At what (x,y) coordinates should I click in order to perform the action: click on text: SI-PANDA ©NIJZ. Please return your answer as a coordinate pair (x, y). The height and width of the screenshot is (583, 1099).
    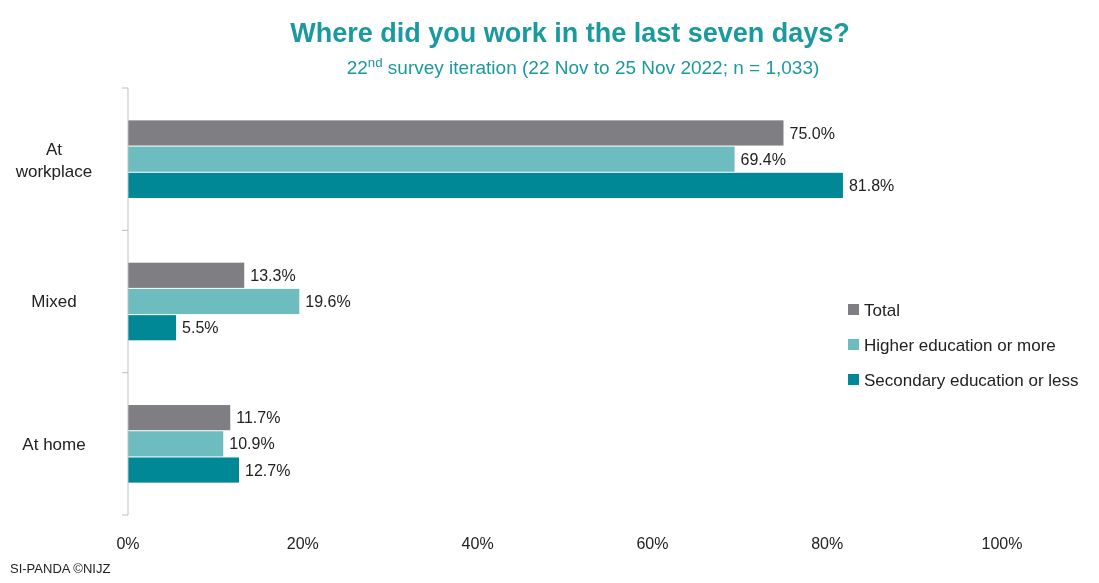
    Looking at the image, I should click on (60, 568).